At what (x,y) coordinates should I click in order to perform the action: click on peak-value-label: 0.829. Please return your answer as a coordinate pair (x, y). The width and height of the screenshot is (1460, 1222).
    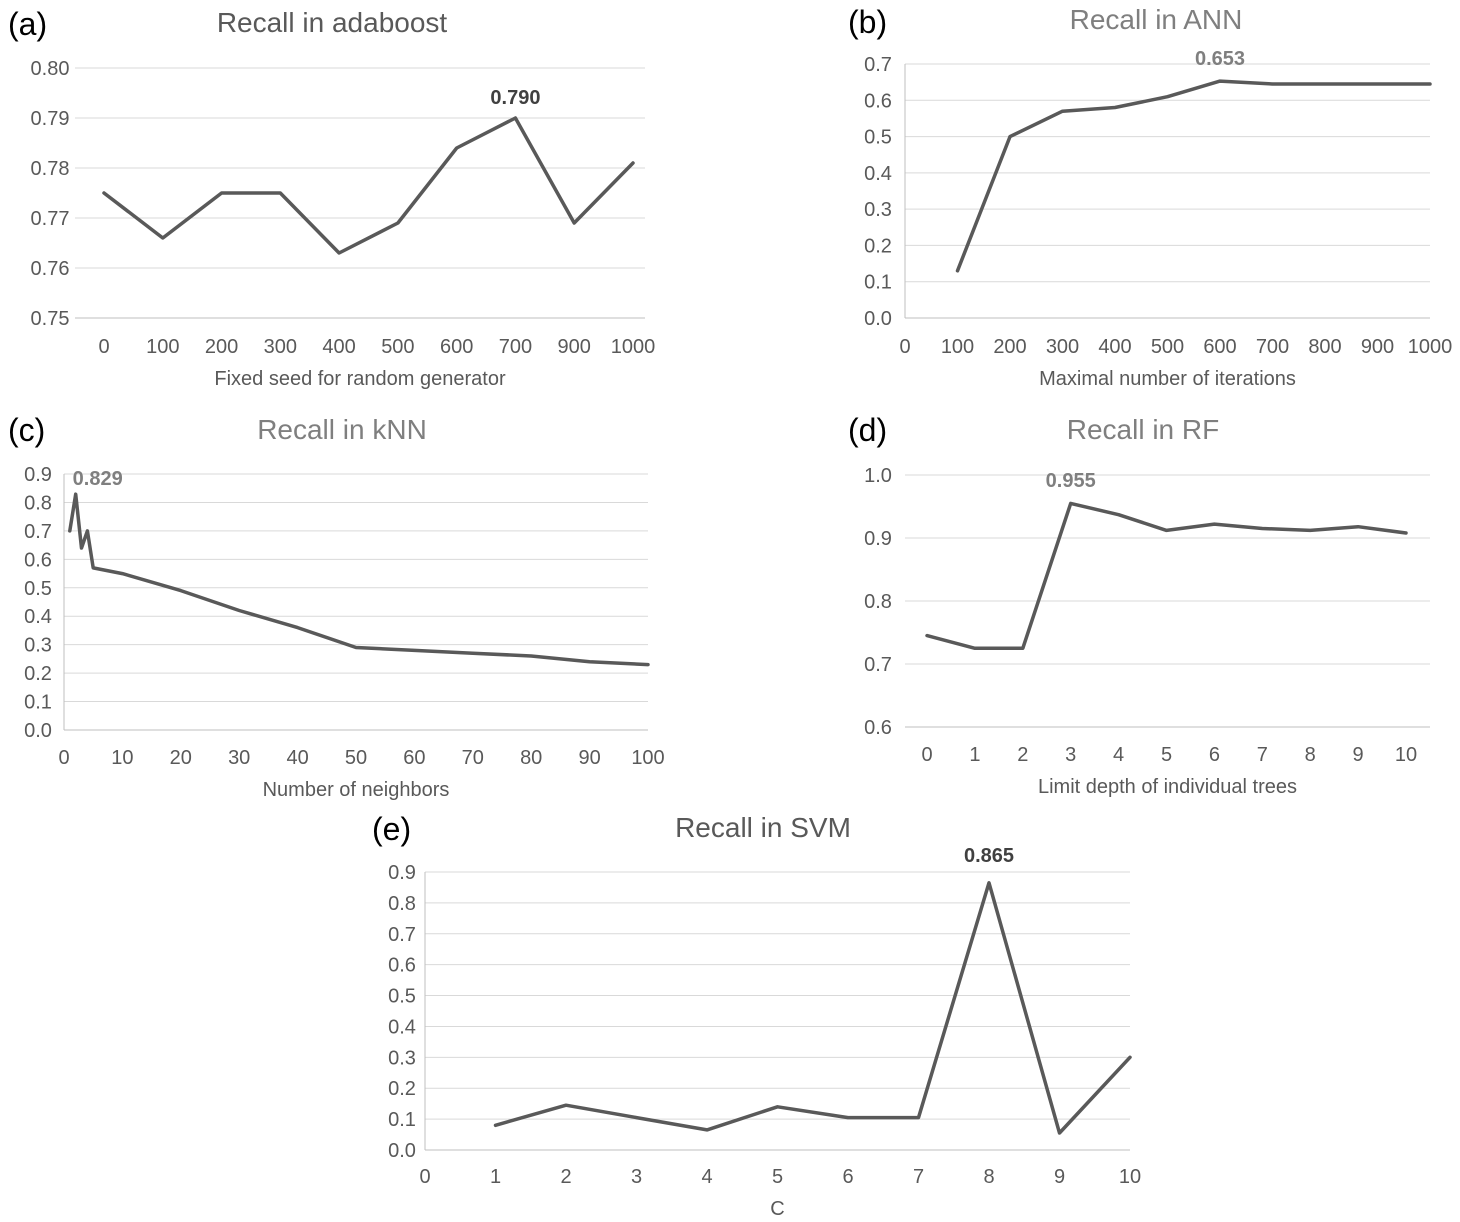
    Looking at the image, I should click on (98, 479).